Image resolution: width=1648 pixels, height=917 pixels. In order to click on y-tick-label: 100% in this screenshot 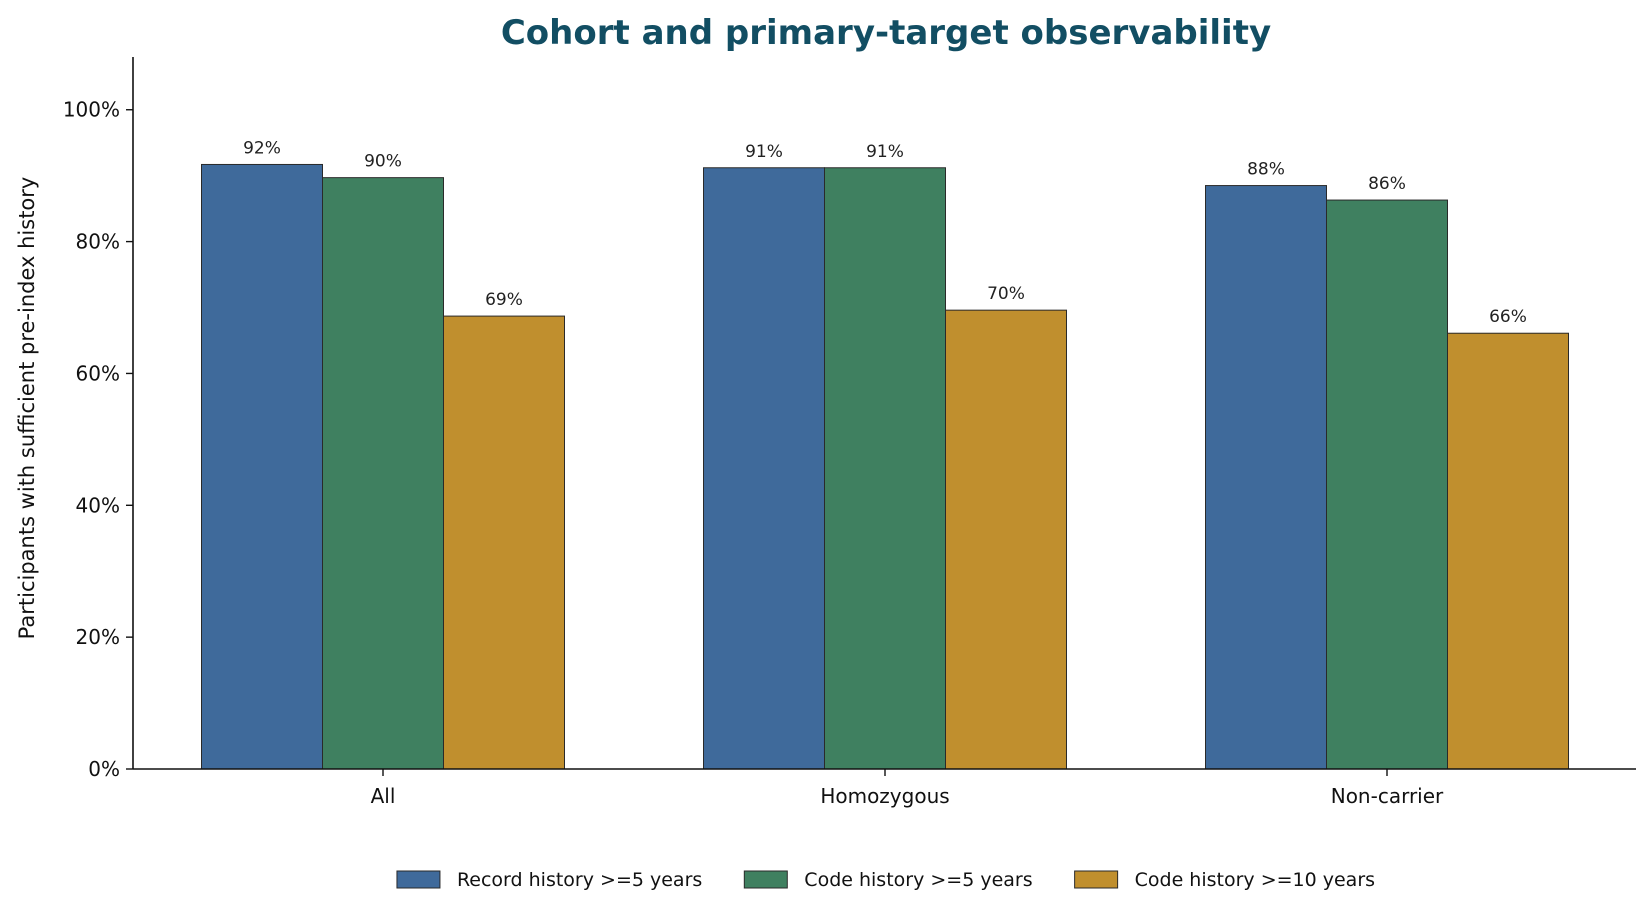, I will do `click(91, 110)`.